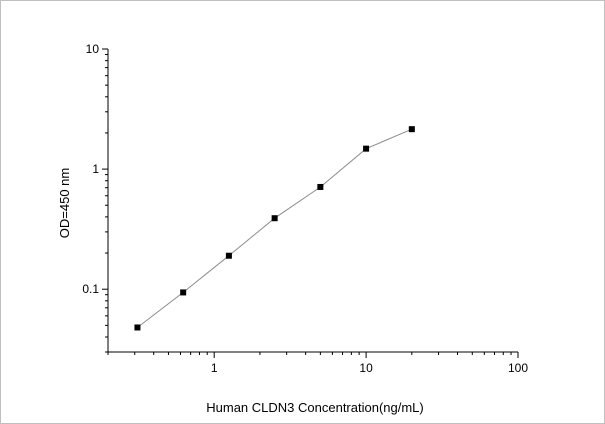 The image size is (605, 424). What do you see at coordinates (518, 368) in the screenshot?
I see `x-tick-label: 100` at bounding box center [518, 368].